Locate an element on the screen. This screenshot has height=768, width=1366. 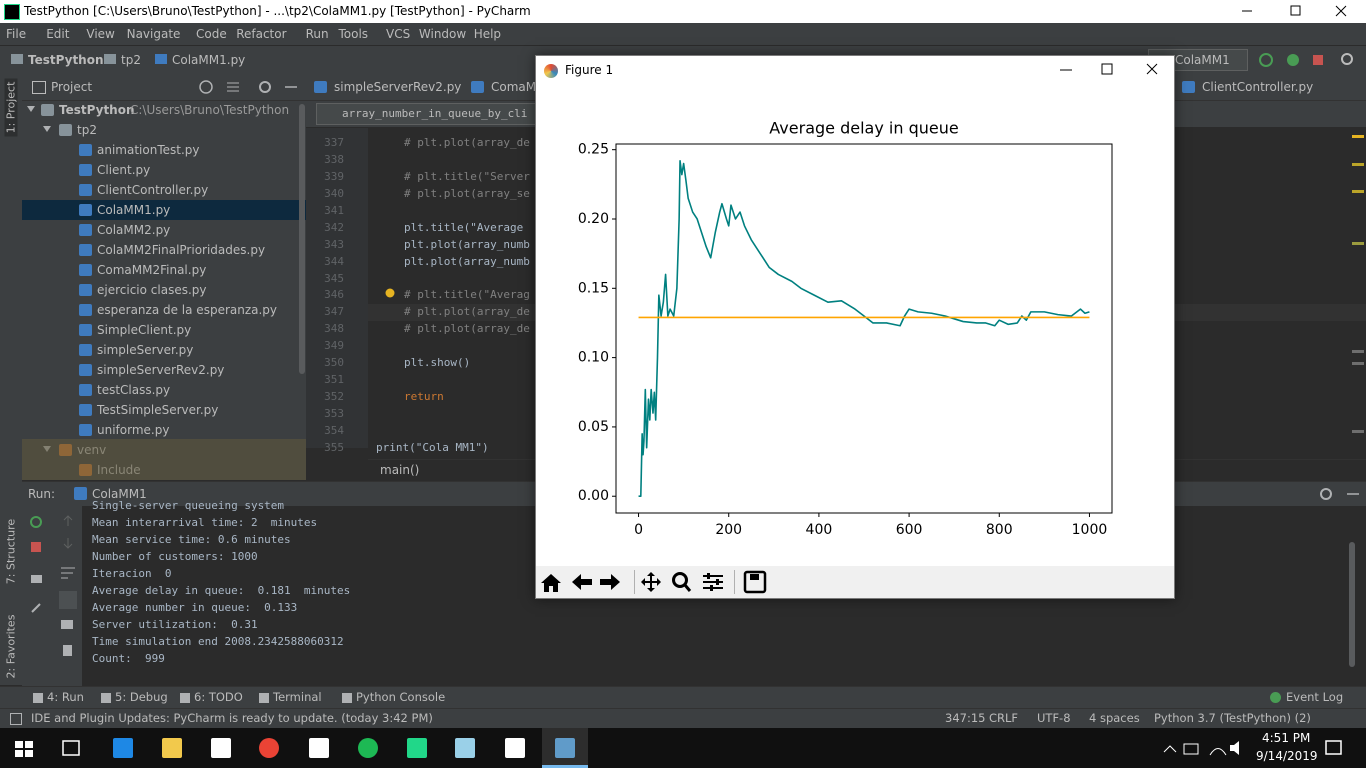
code-line: return is located at coordinates (424, 397).